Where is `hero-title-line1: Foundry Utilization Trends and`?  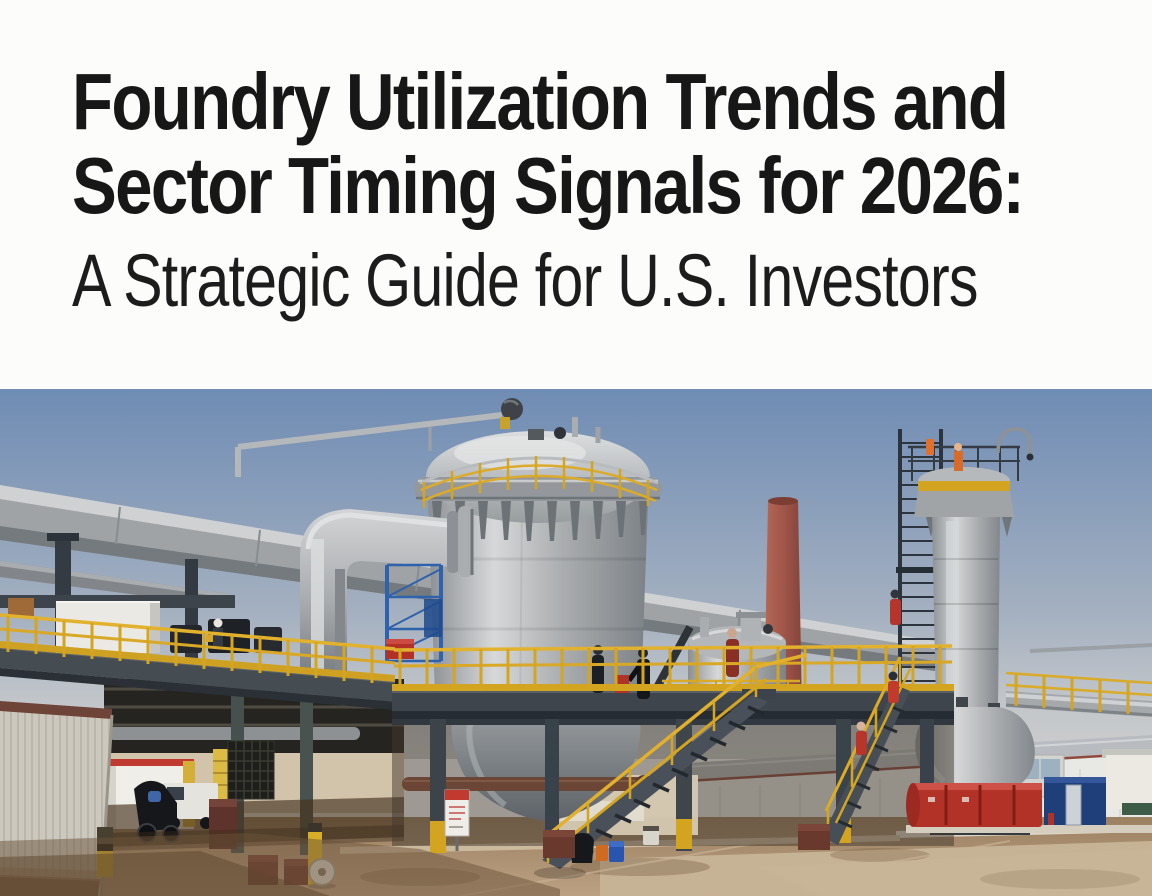
hero-title-line1: Foundry Utilization Trends and is located at coordinates (540, 101).